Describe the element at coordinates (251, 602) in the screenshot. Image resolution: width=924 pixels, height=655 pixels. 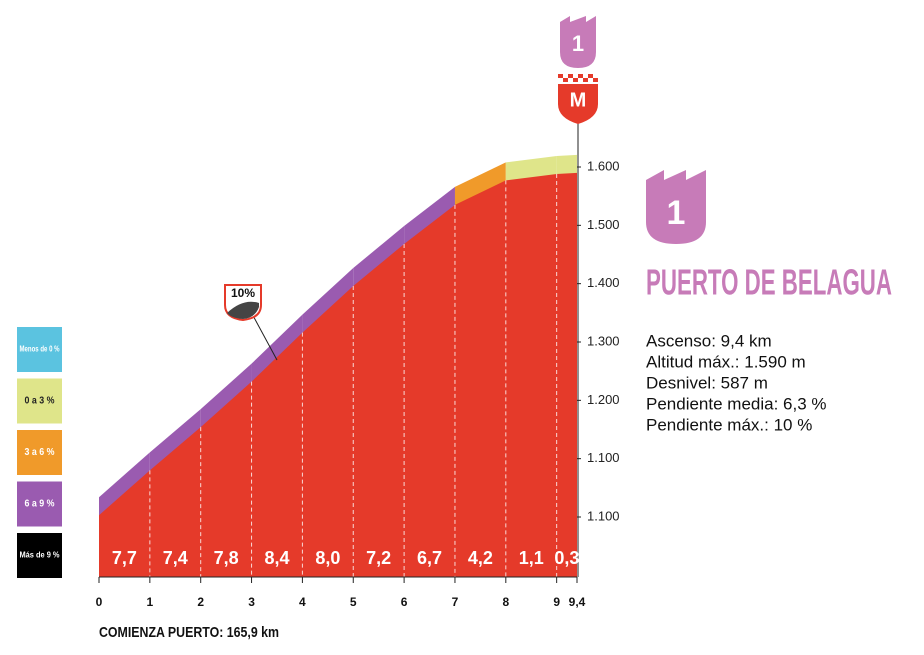
I see `x-tick-label: 3` at that location.